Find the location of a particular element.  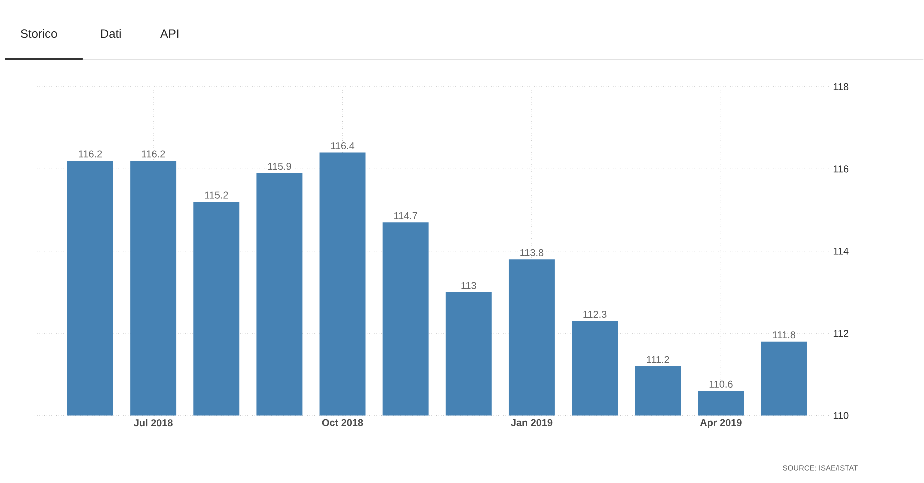

text: Storico is located at coordinates (39, 33).